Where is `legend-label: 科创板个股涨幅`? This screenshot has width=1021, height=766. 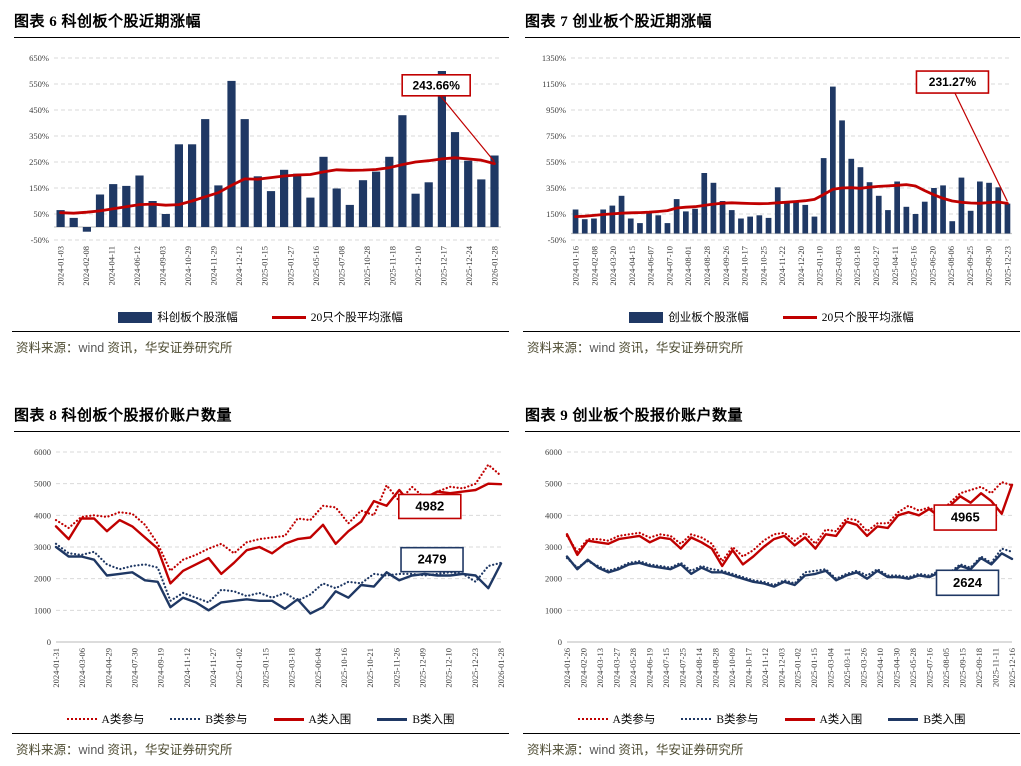 legend-label: 科创板个股涨幅 is located at coordinates (197, 318).